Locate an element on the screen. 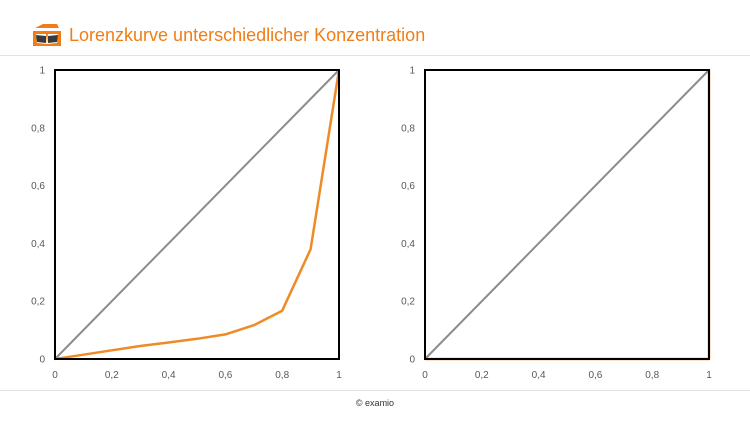 Image resolution: width=750 pixels, height=422 pixels. header-divider is located at coordinates (375, 55).